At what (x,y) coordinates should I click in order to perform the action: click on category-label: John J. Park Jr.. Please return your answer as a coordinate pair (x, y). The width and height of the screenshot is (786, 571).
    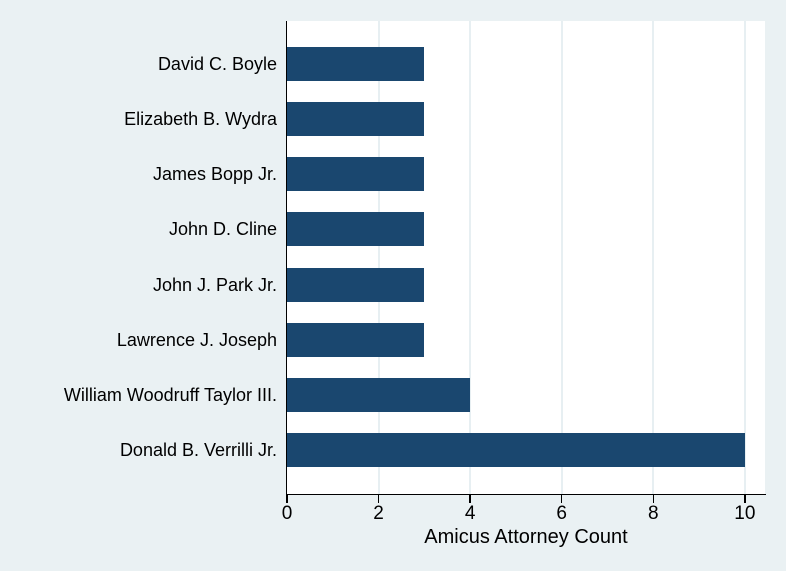
    Looking at the image, I should click on (214, 284).